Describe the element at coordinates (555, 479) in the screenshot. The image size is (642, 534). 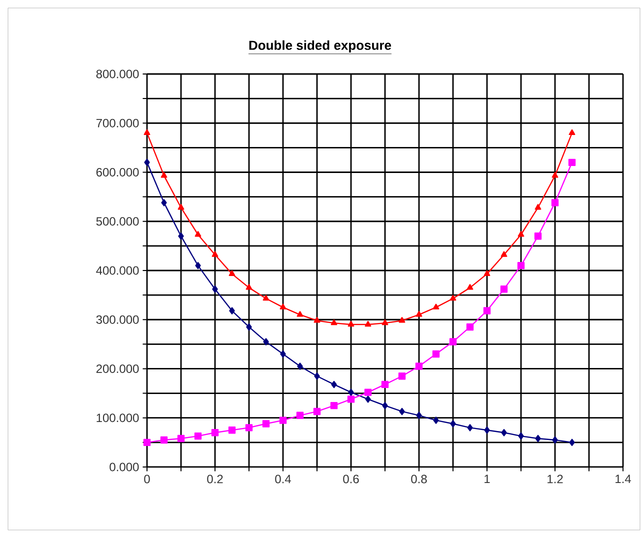
I see `x-tick-label: 1.2` at that location.